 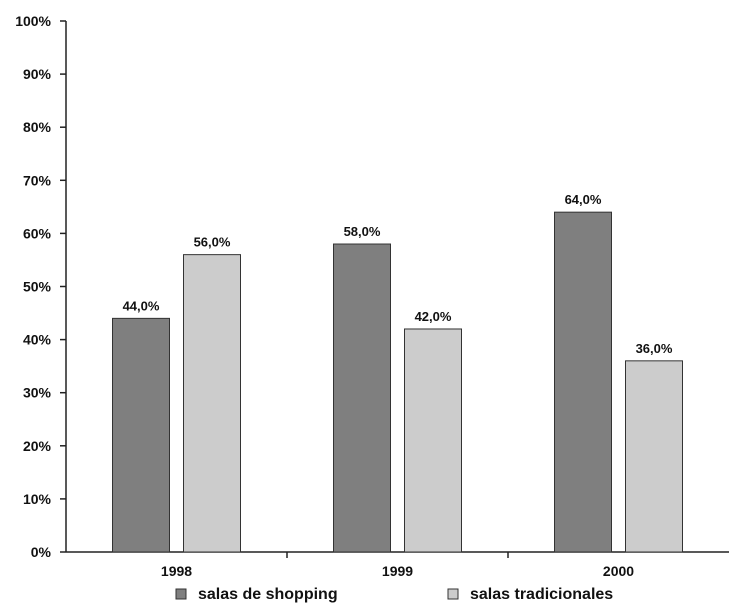 I want to click on legend-label: salas tradicionales, so click(x=541, y=594).